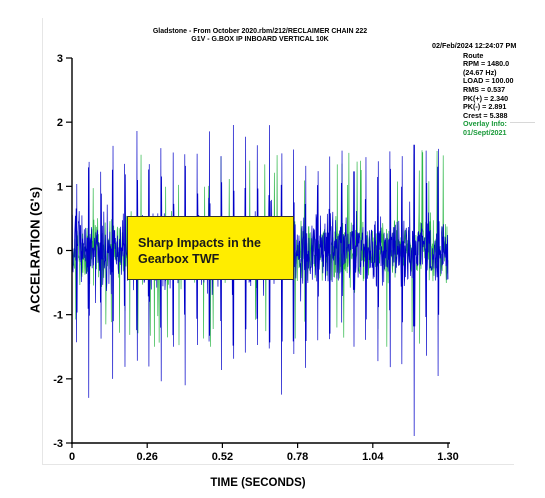 The width and height of the screenshot is (545, 498). Describe the element at coordinates (146, 457) in the screenshot. I see `x-tick-label: 0.26` at that location.